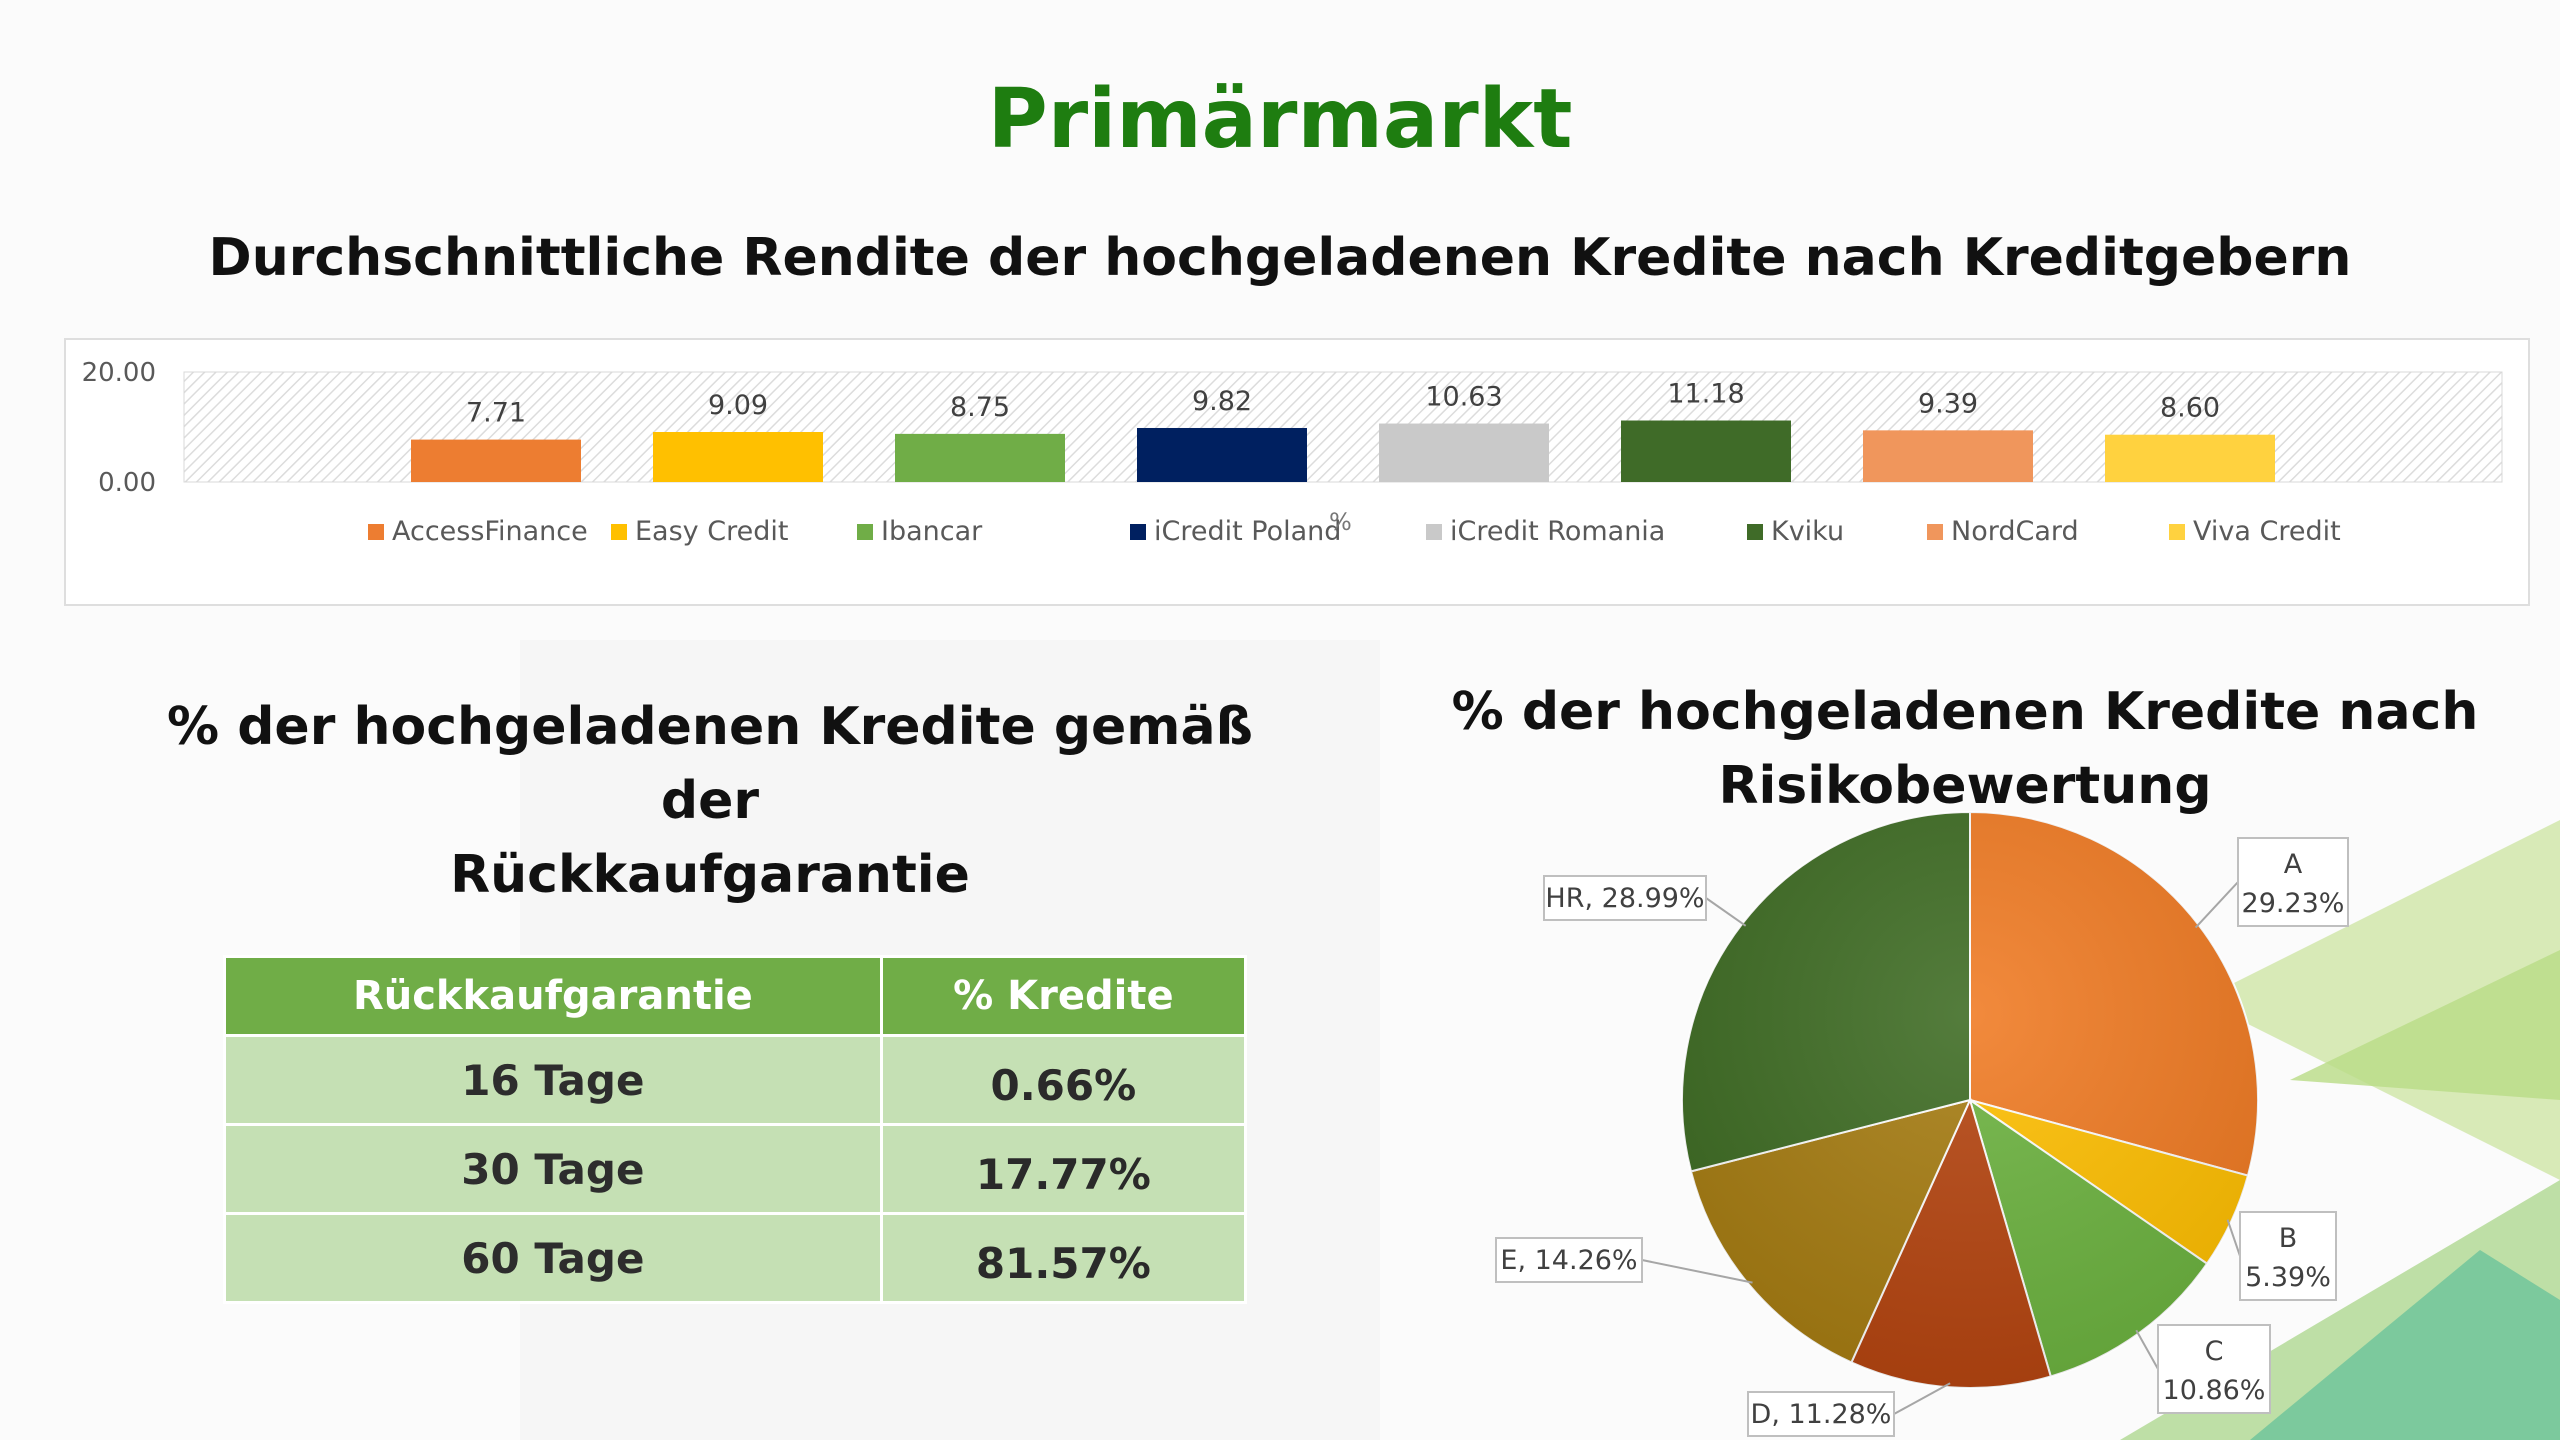  What do you see at coordinates (2293, 903) in the screenshot?
I see `pie-slice-value: 29.23%` at bounding box center [2293, 903].